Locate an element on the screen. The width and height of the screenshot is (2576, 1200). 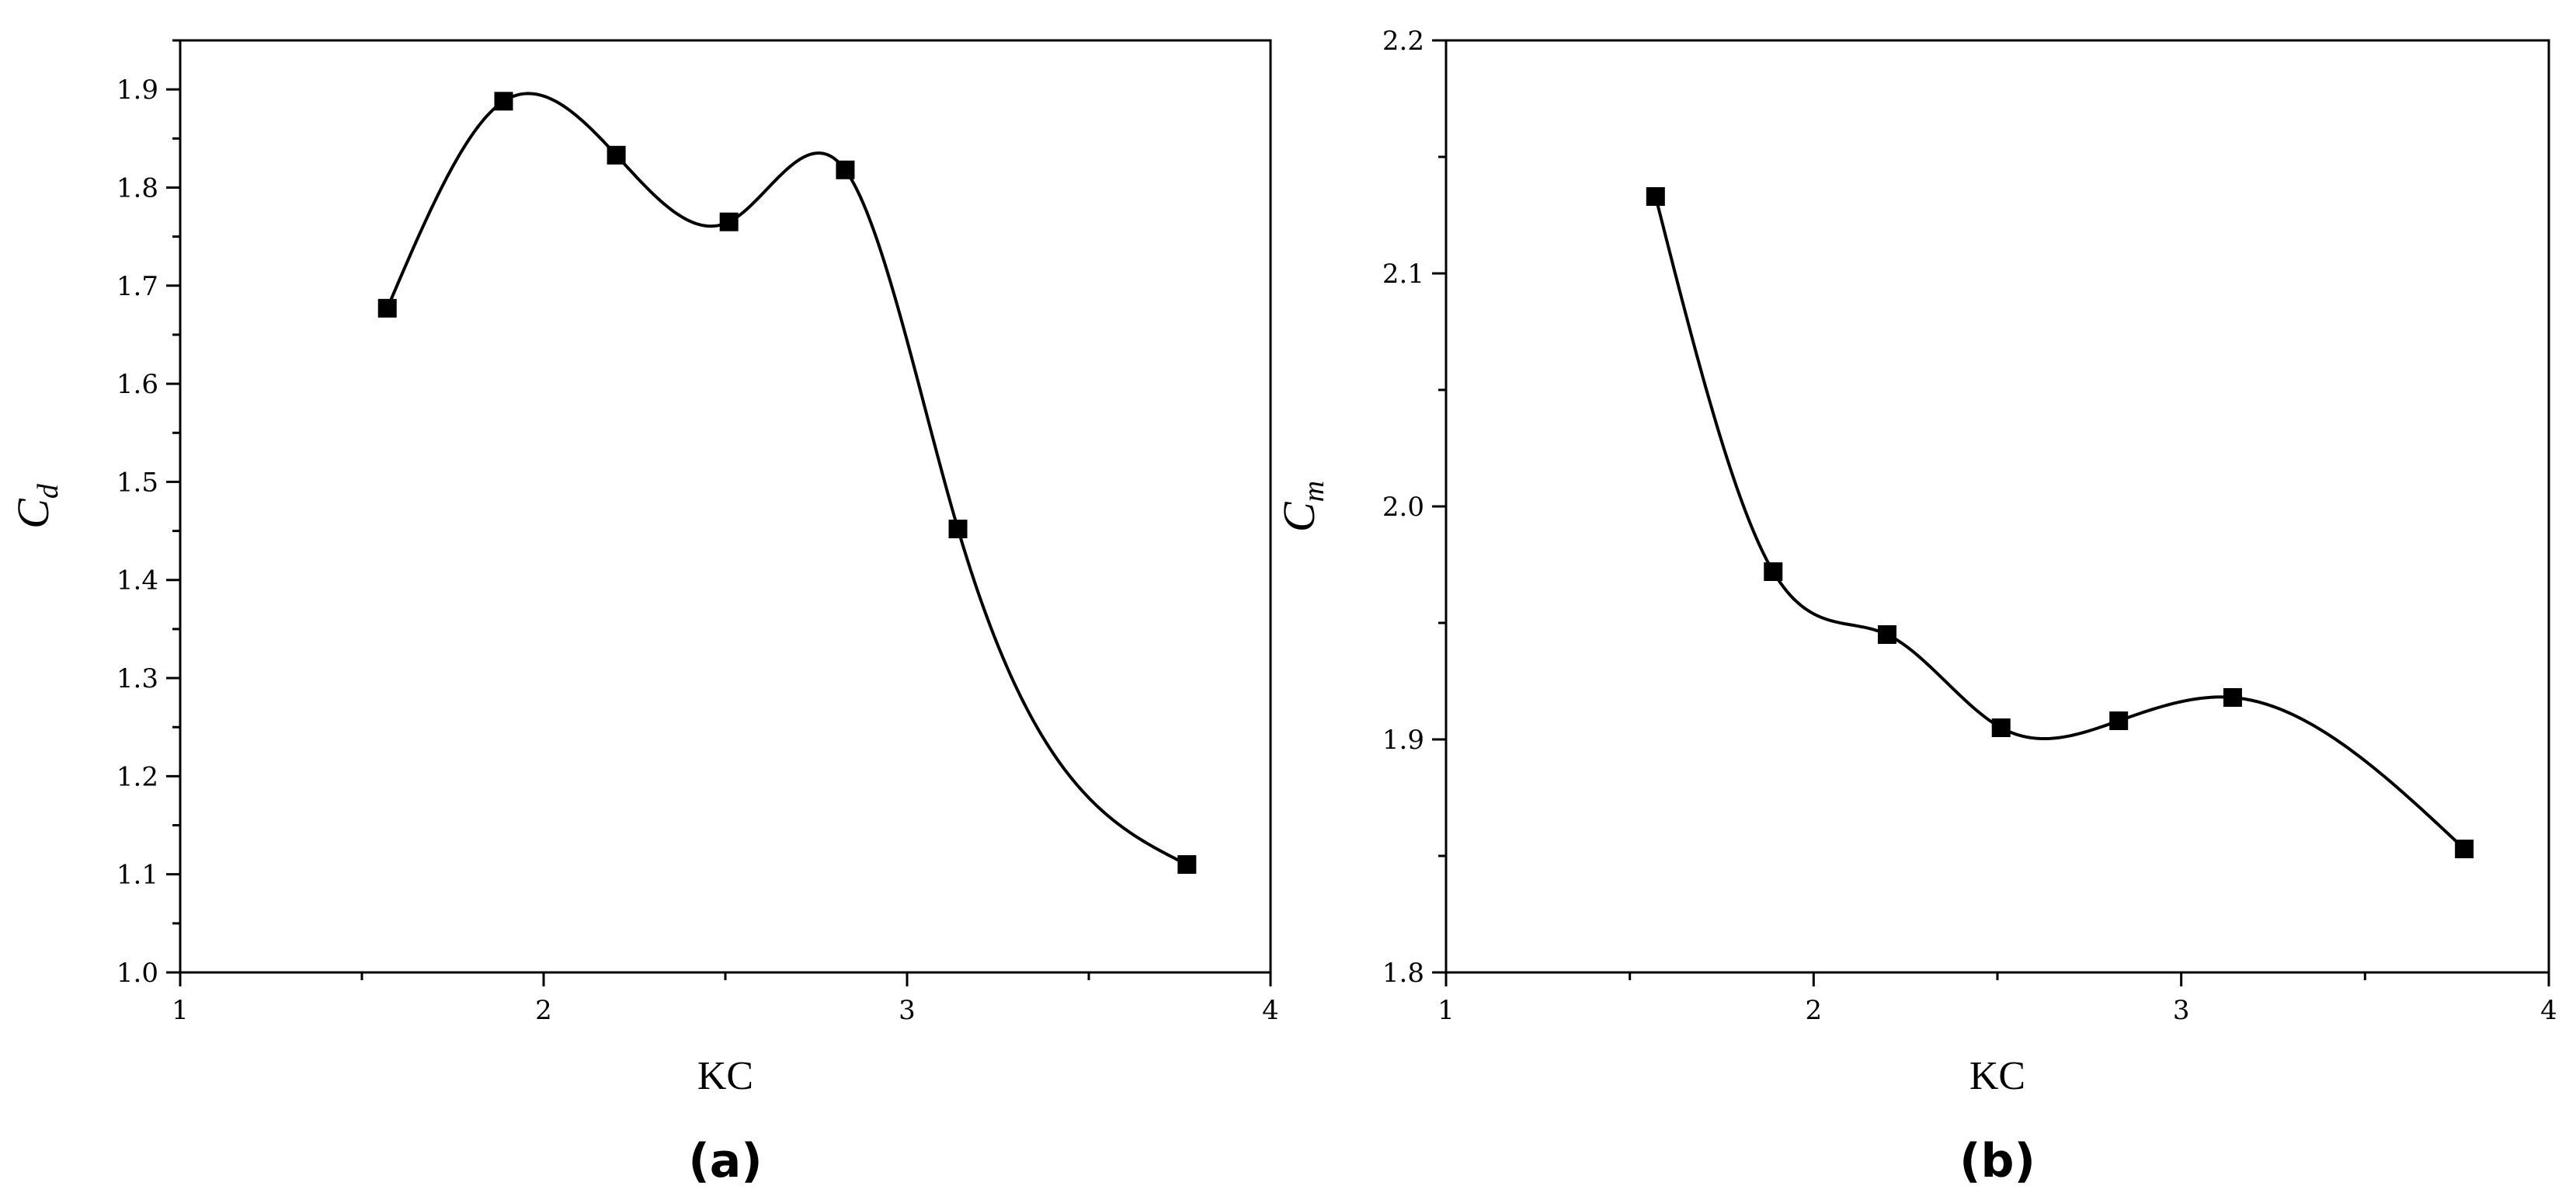
y-tick-label-a: 1.8 is located at coordinates (137, 188).